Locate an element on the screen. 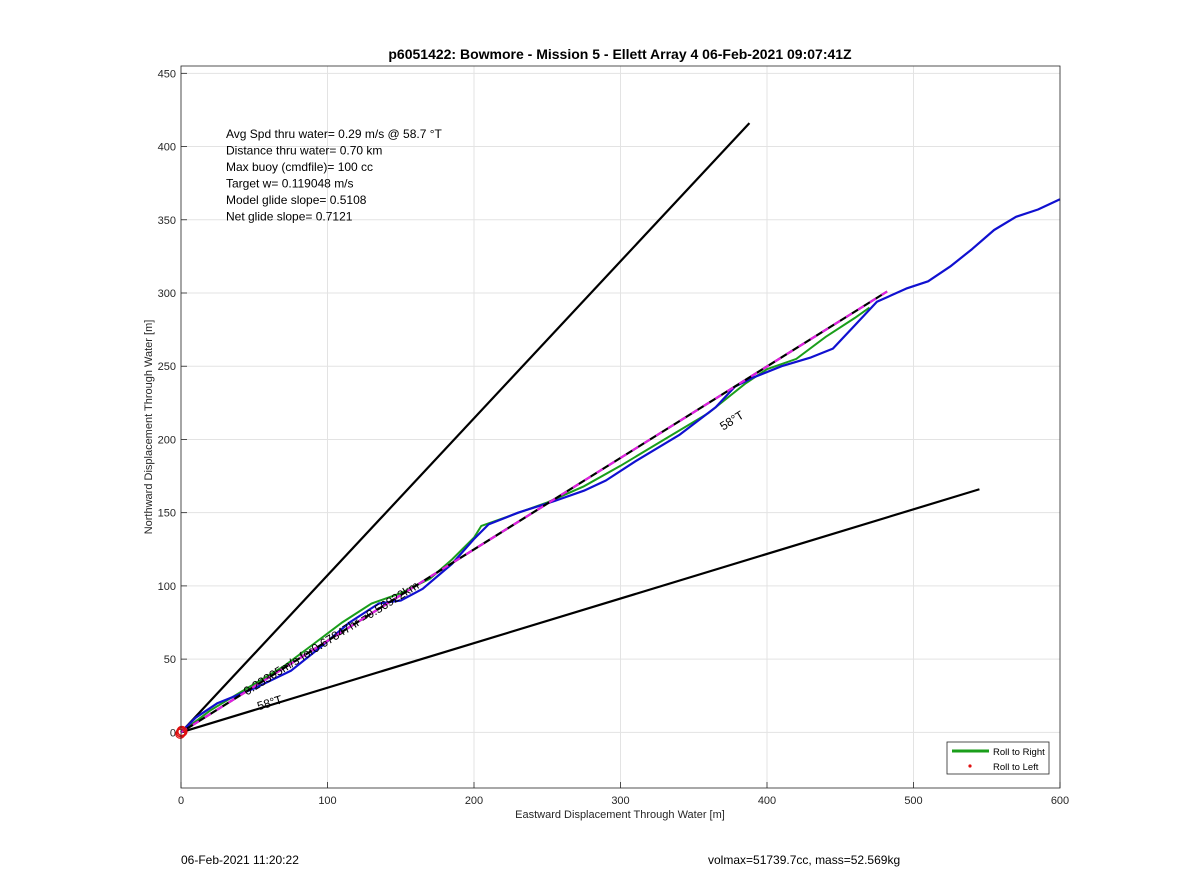 The height and width of the screenshot is (885, 1200). legend-box is located at coordinates (998, 758).